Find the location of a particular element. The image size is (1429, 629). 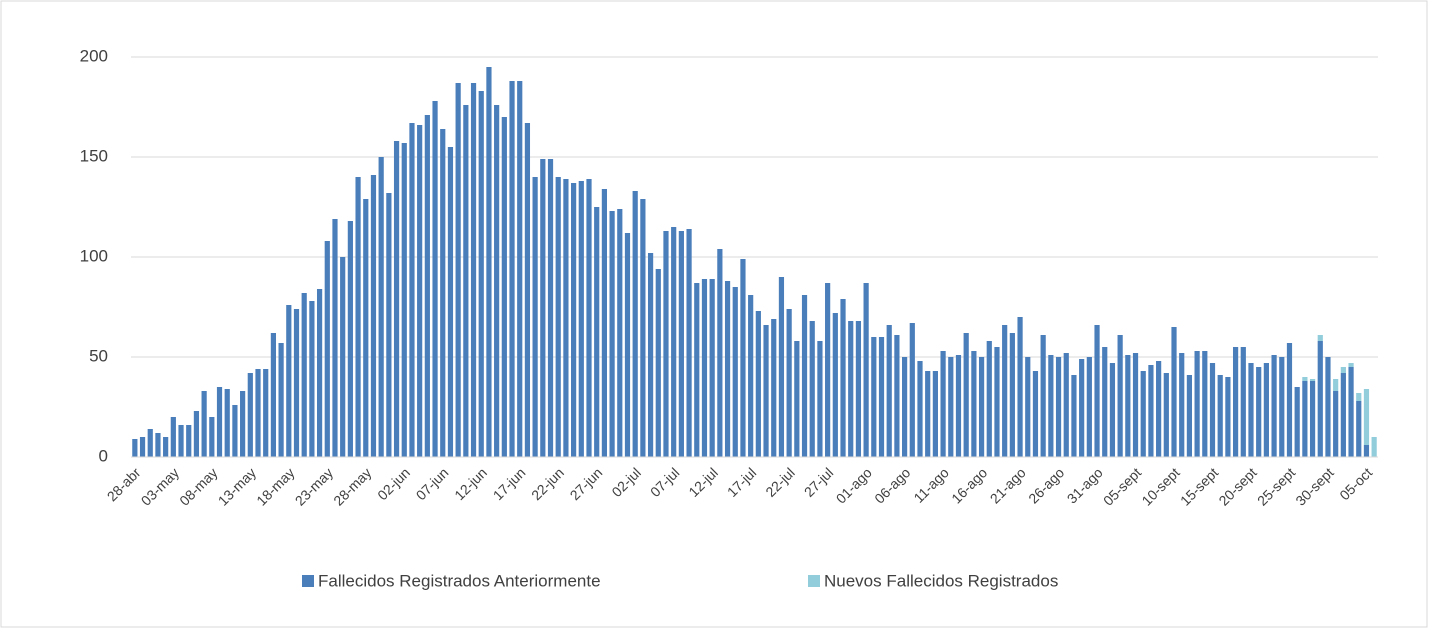

y-tick-label: 50 is located at coordinates (98, 355).